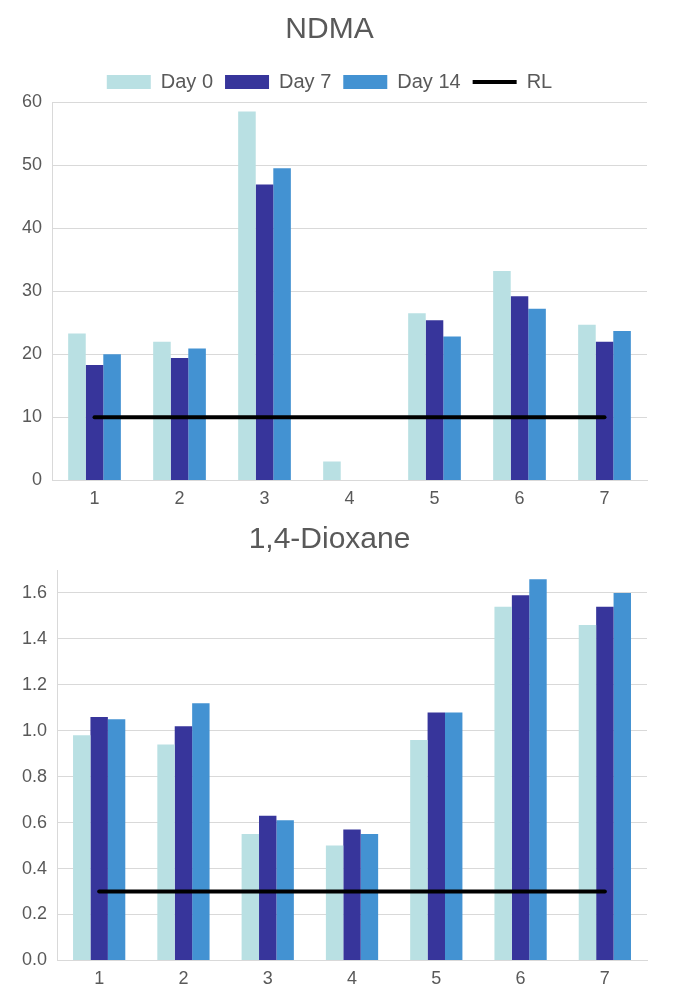  Describe the element at coordinates (32, 416) in the screenshot. I see `y-tick-label: 10` at that location.